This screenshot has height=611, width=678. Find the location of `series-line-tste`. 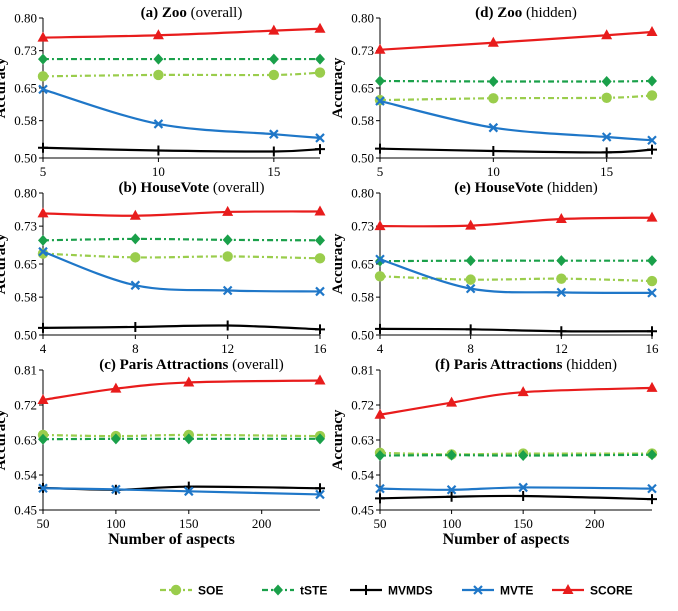

series-line-tste is located at coordinates (181, 239).